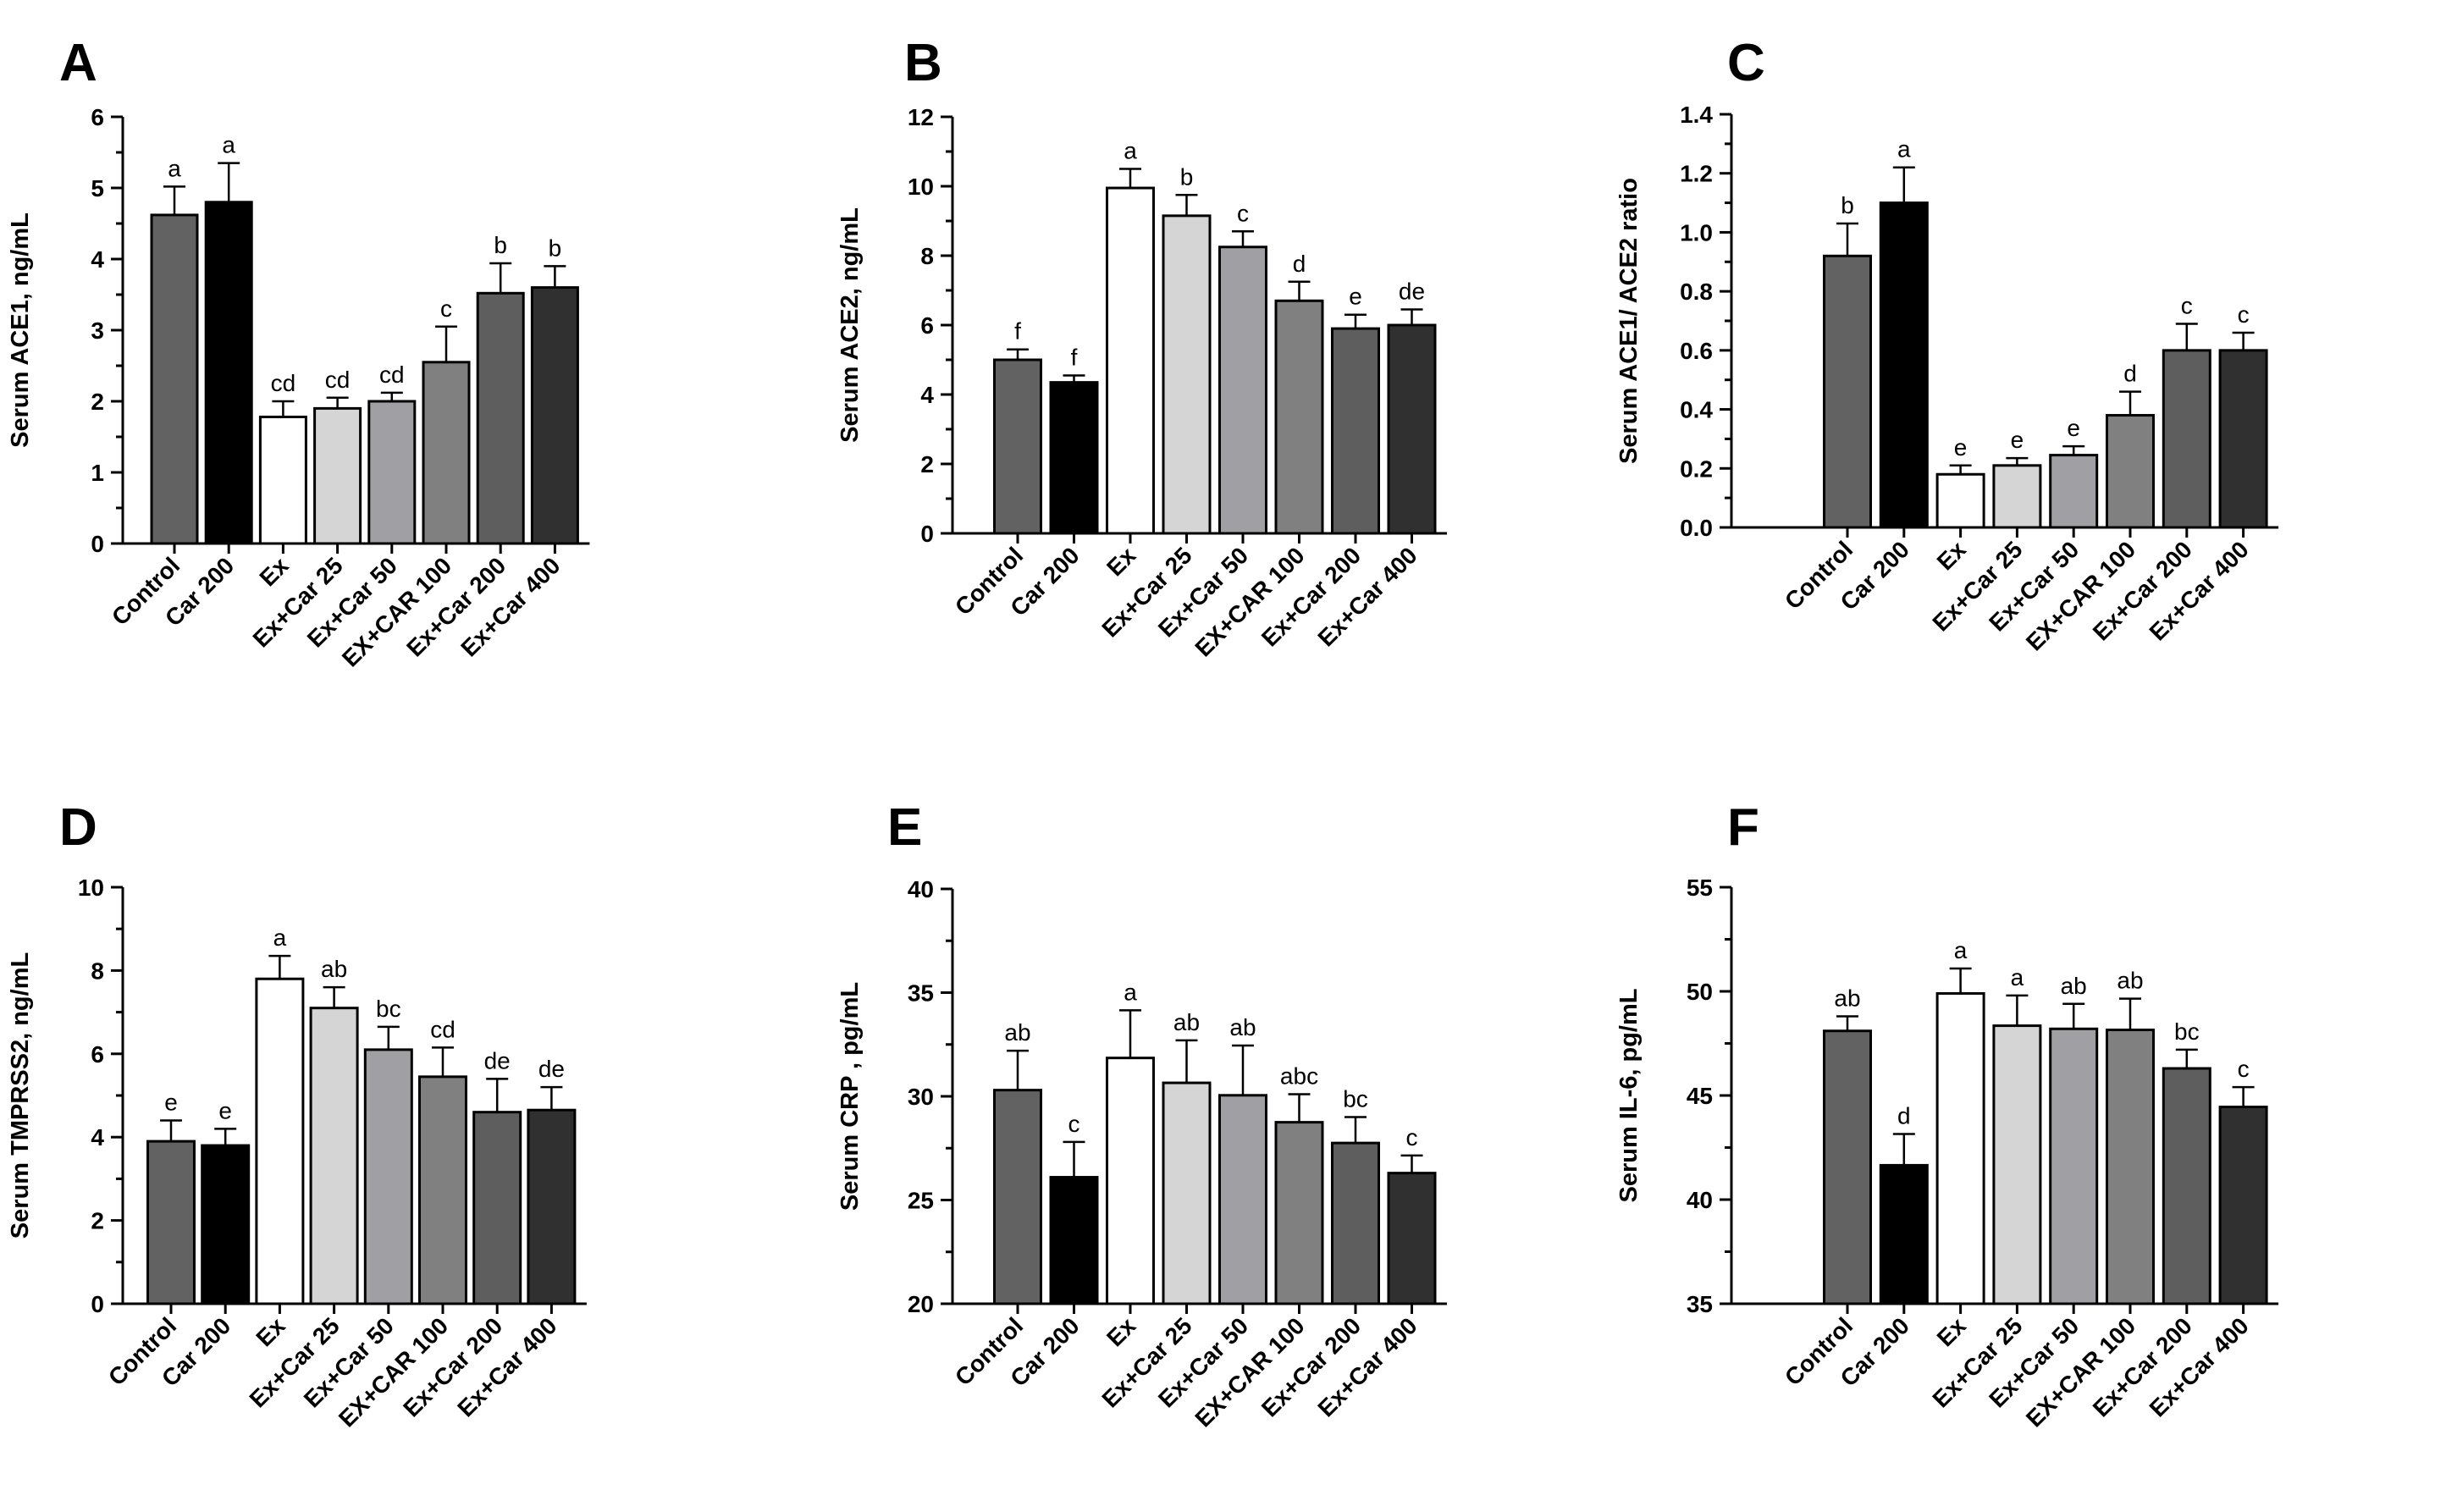 The width and height of the screenshot is (2446, 1512). Describe the element at coordinates (20, 330) in the screenshot. I see `y-axis-label: Serum ACE1, ng/mL` at that location.